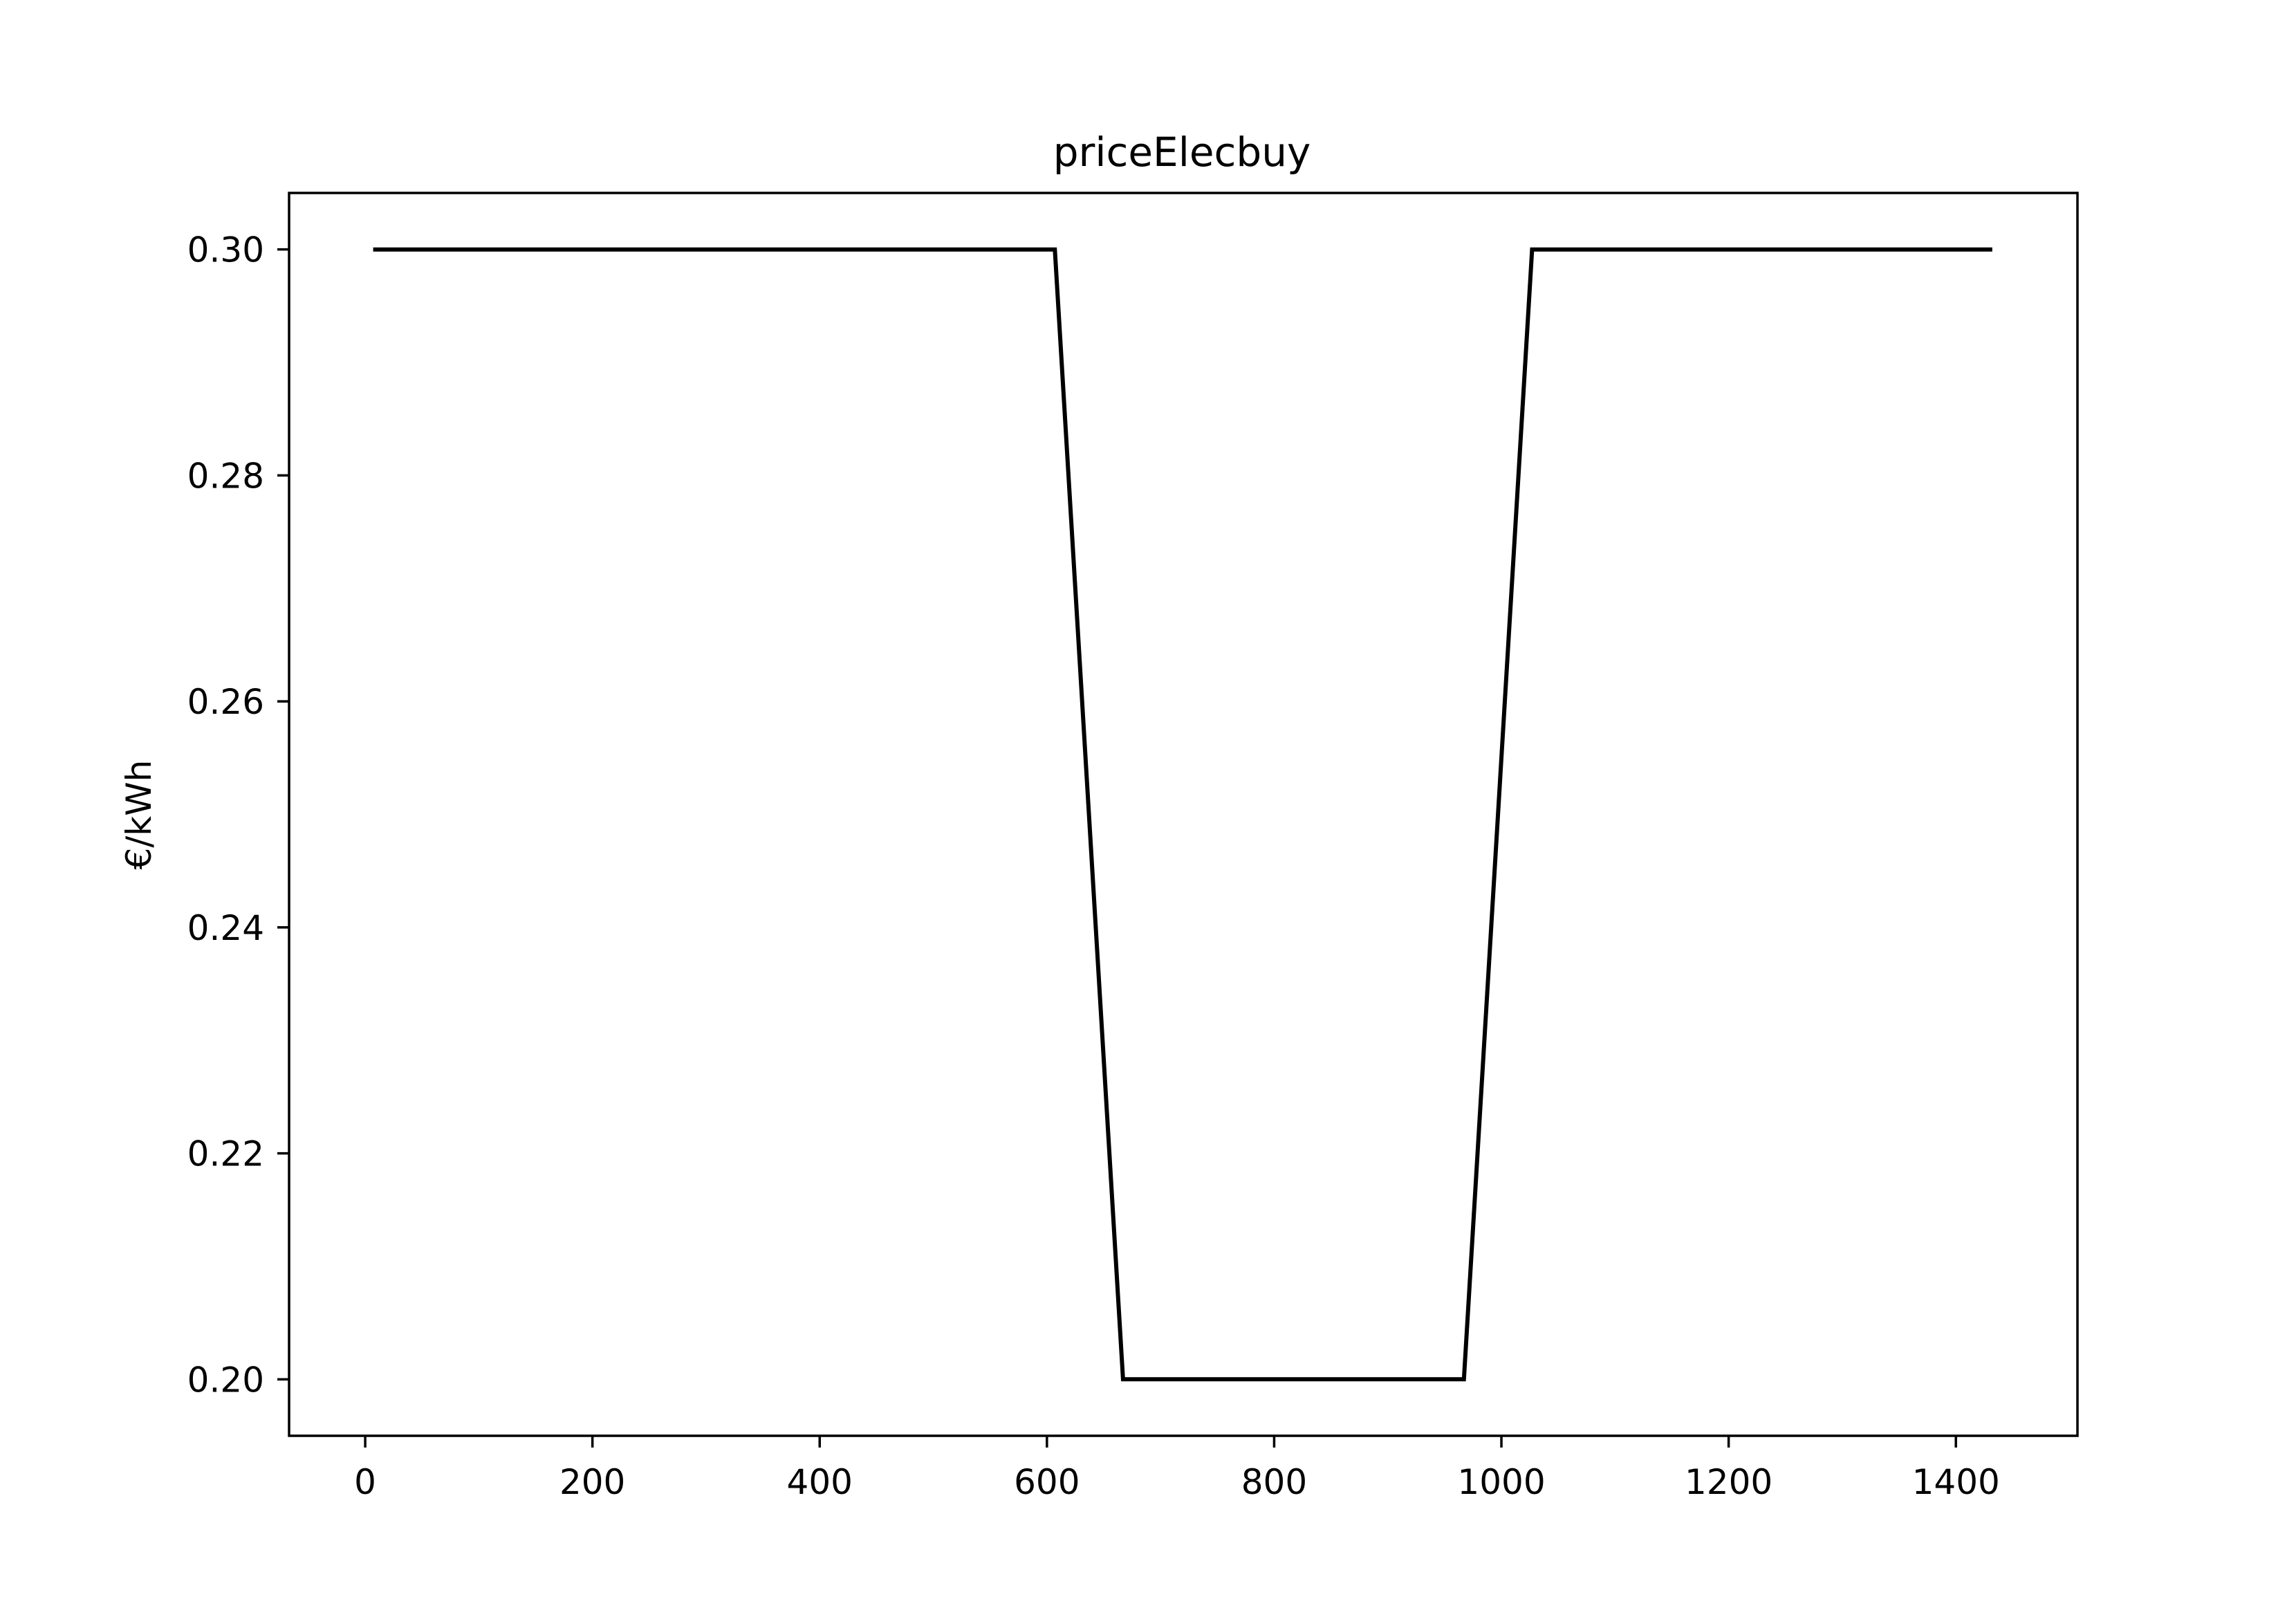  I want to click on x-tick-label: 1400, so click(1956, 1482).